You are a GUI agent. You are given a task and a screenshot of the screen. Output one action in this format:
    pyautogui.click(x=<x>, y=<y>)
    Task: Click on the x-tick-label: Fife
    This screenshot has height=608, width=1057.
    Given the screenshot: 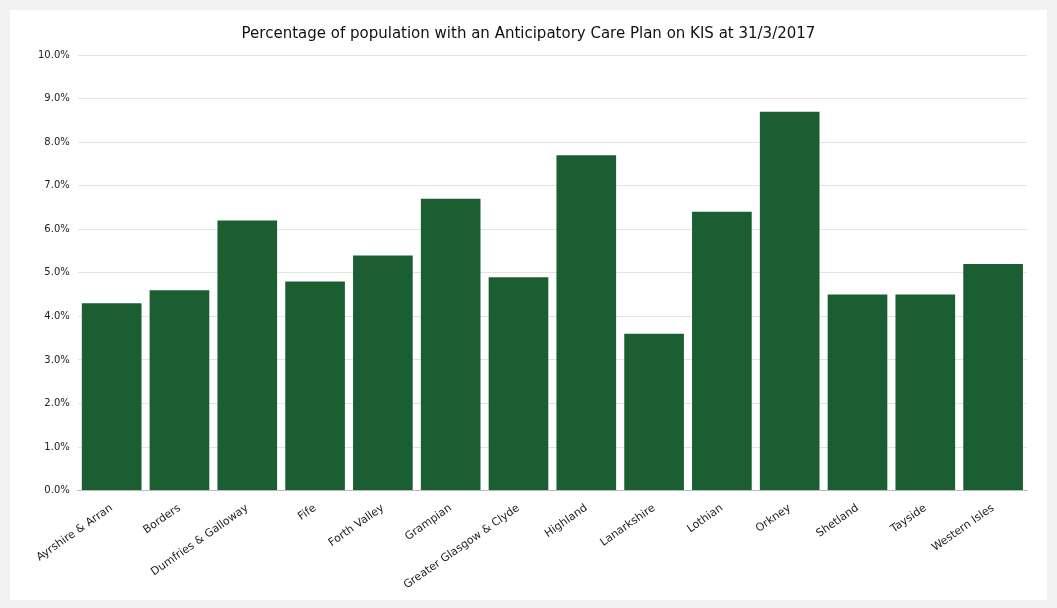 What is the action you would take?
    pyautogui.click(x=307, y=512)
    